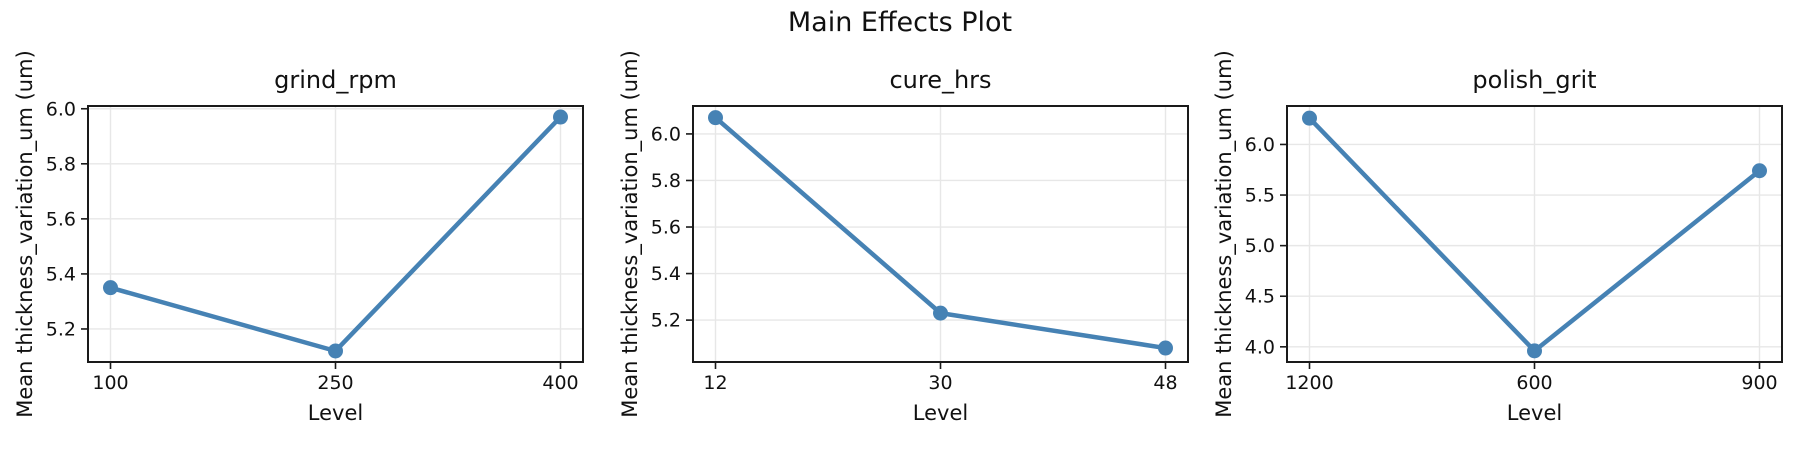 This screenshot has width=1800, height=450. I want to click on figure-suptitle: Main Effects Plot, so click(900, 22).